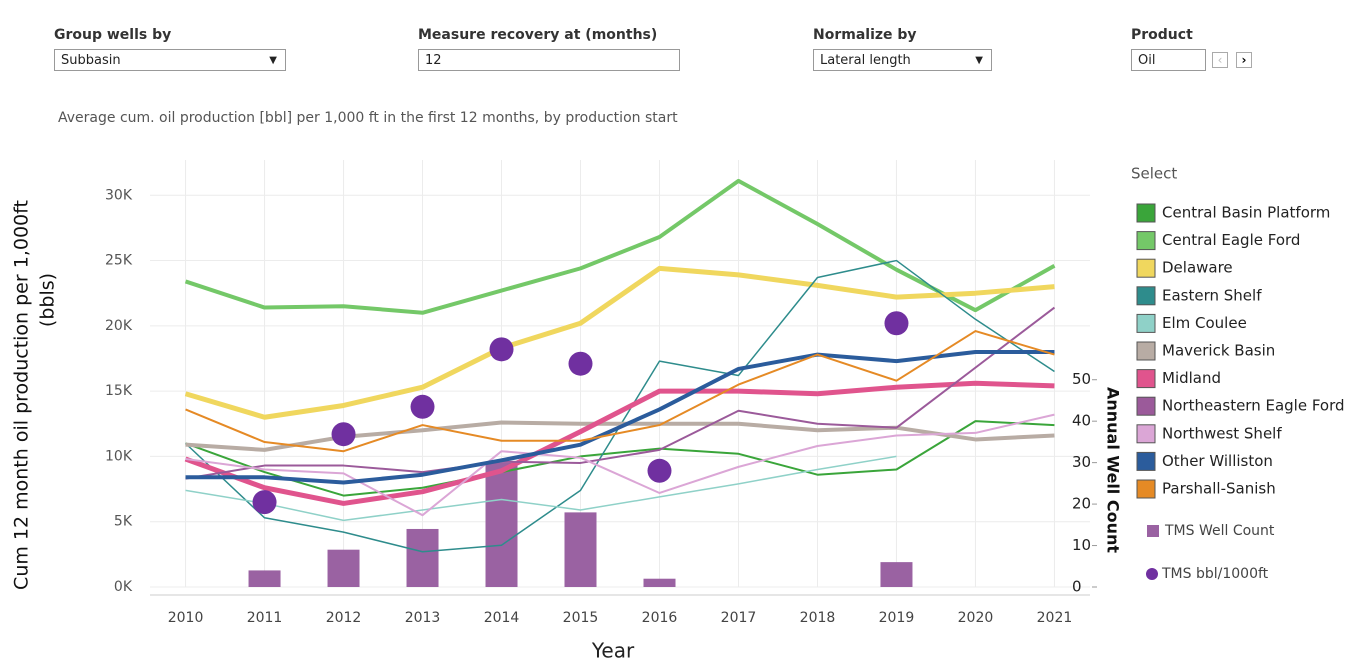 The width and height of the screenshot is (1353, 664). Describe the element at coordinates (119, 456) in the screenshot. I see `y-tick-label: 10K` at that location.